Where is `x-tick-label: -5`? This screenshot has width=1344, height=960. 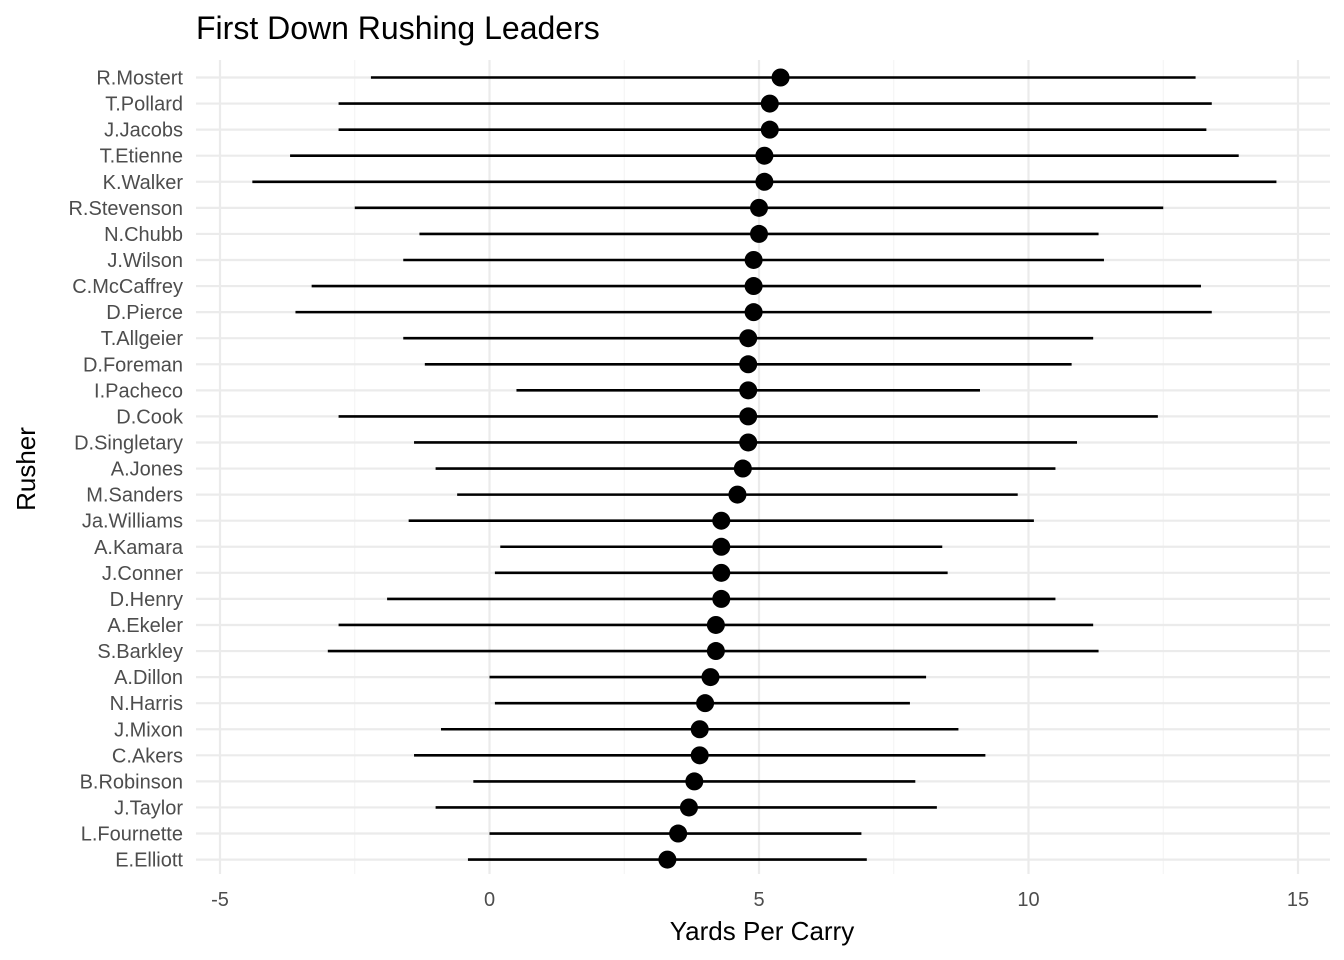 x-tick-label: -5 is located at coordinates (220, 900).